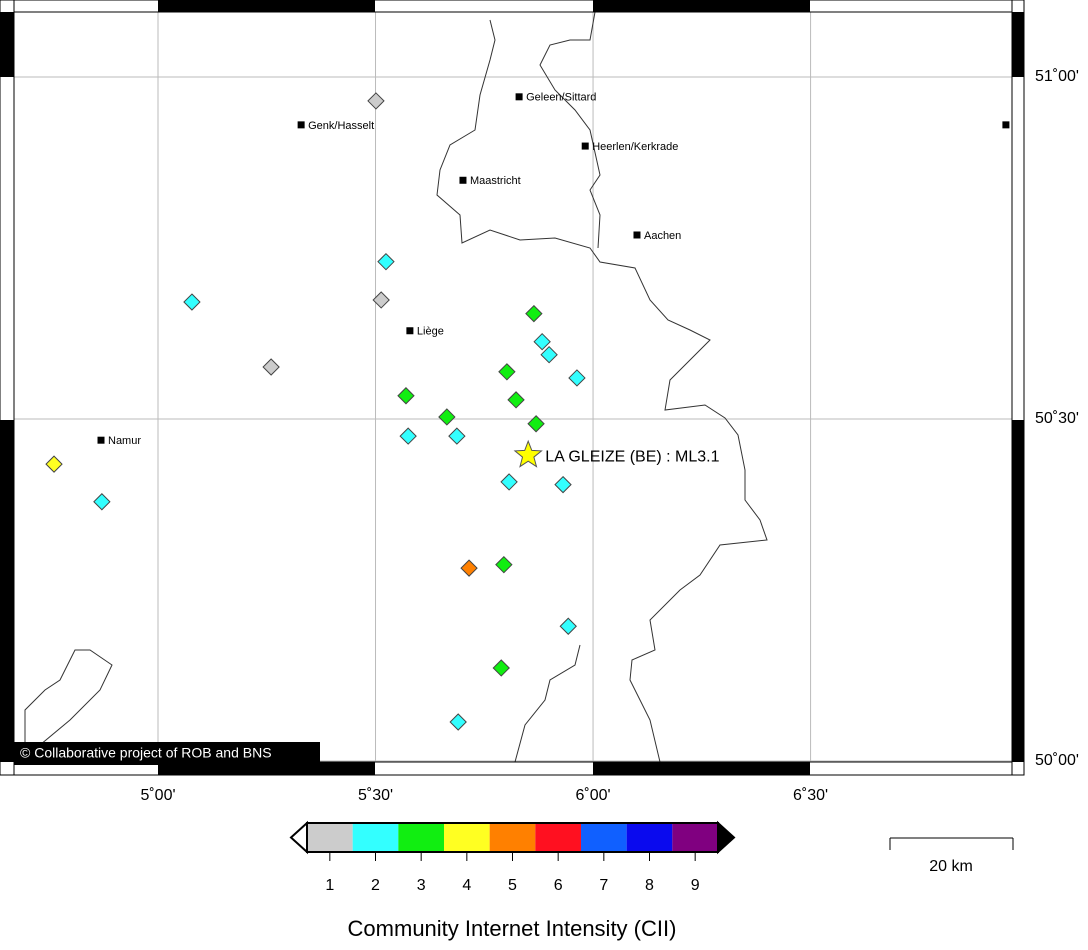 The width and height of the screenshot is (1088, 950). Describe the element at coordinates (951, 866) in the screenshot. I see `scalebar-label: 20 km` at that location.